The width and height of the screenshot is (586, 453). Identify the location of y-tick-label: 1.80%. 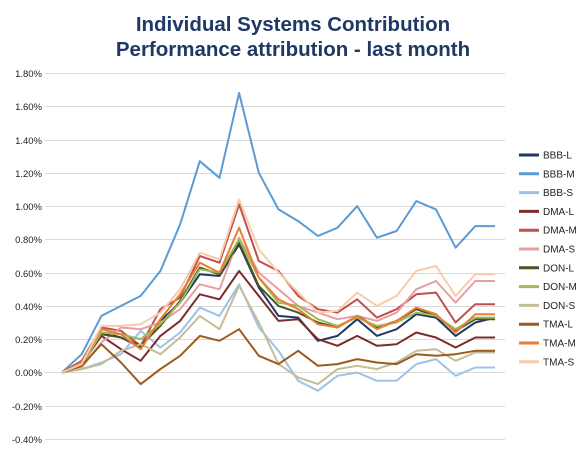
(28, 74).